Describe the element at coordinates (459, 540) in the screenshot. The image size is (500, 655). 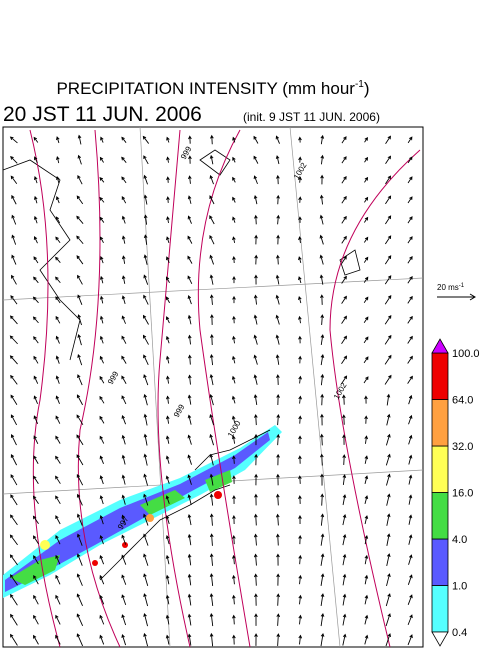
I see `colorbar-label: 4.0` at that location.